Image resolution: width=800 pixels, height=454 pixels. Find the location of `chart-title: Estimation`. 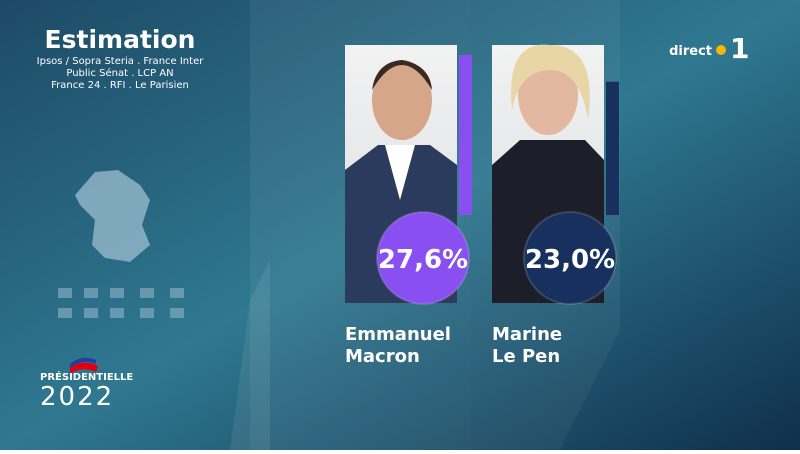

chart-title: Estimation is located at coordinates (120, 39).